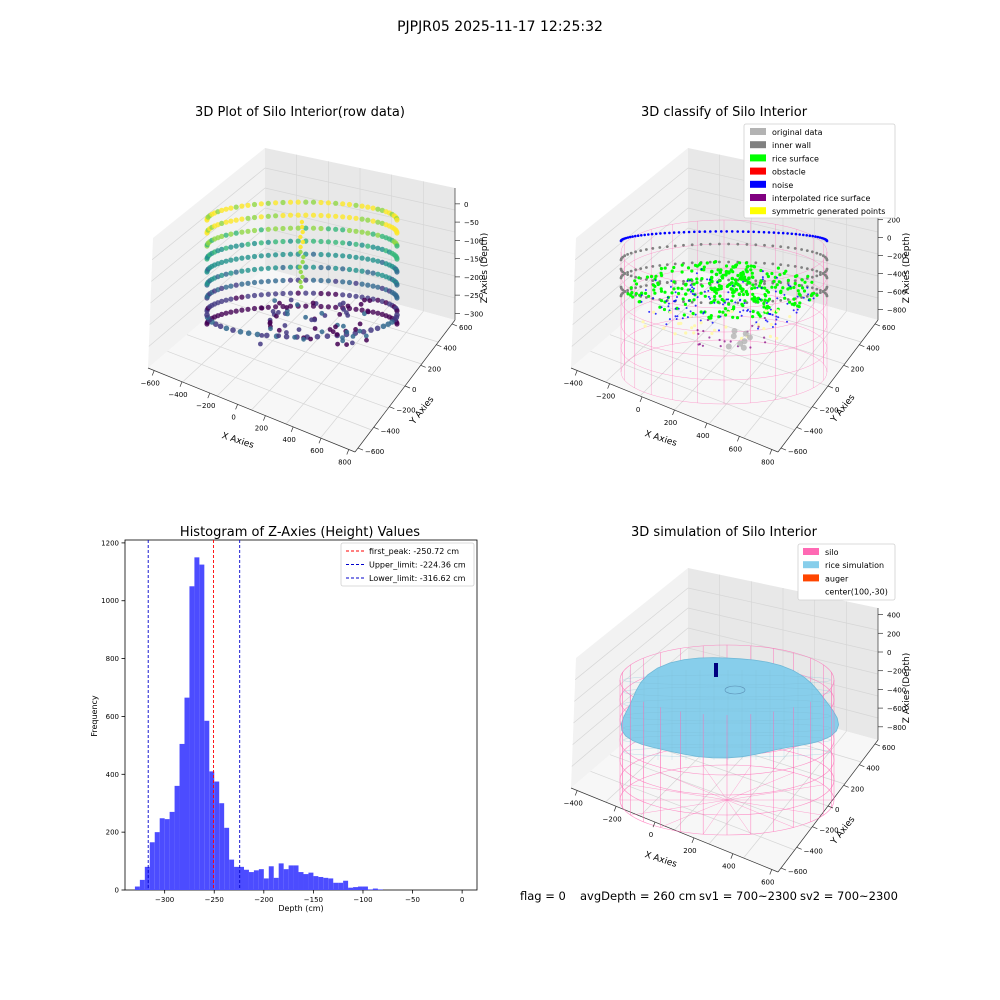  Describe the element at coordinates (896, 728) in the screenshot. I see `p4-ztick-label: −800` at that location.